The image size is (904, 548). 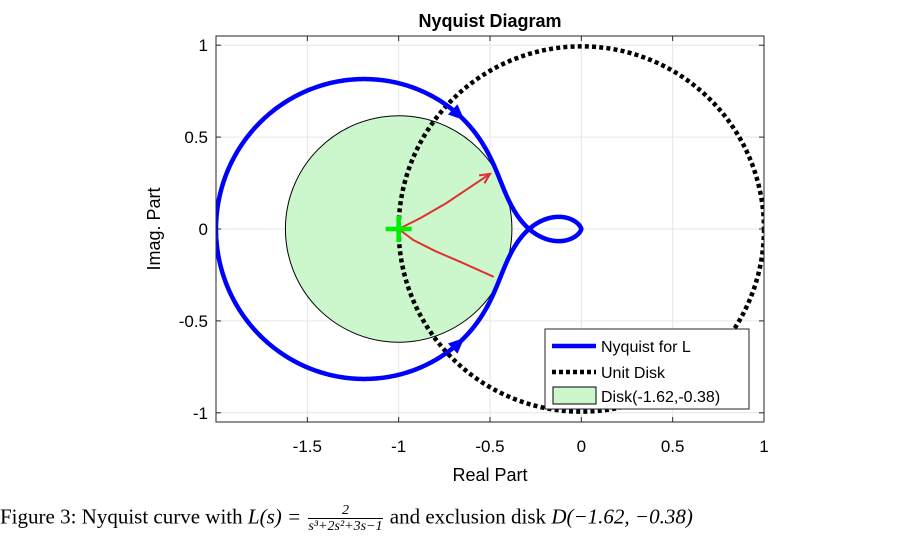 I want to click on direction-arrow-top, so click(x=456, y=345).